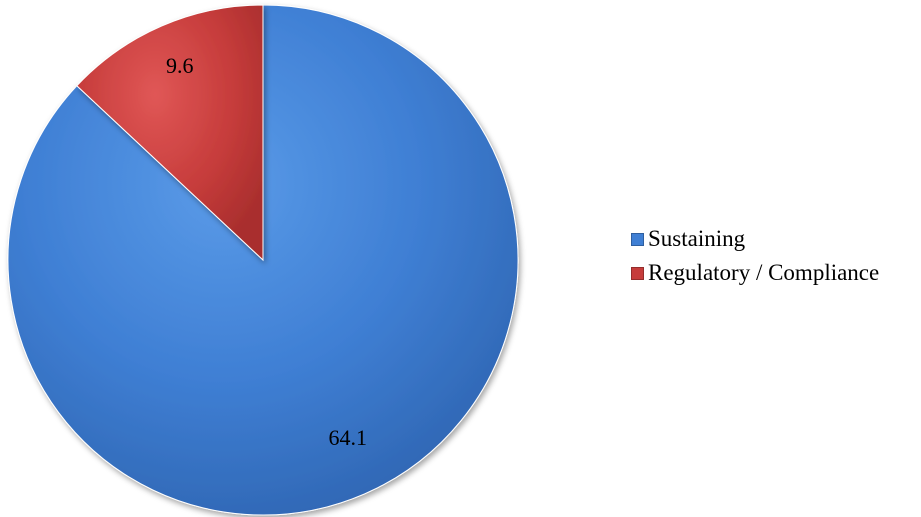 This screenshot has width=921, height=517. Describe the element at coordinates (697, 238) in the screenshot. I see `legend-label-sustaining: Sustaining` at that location.